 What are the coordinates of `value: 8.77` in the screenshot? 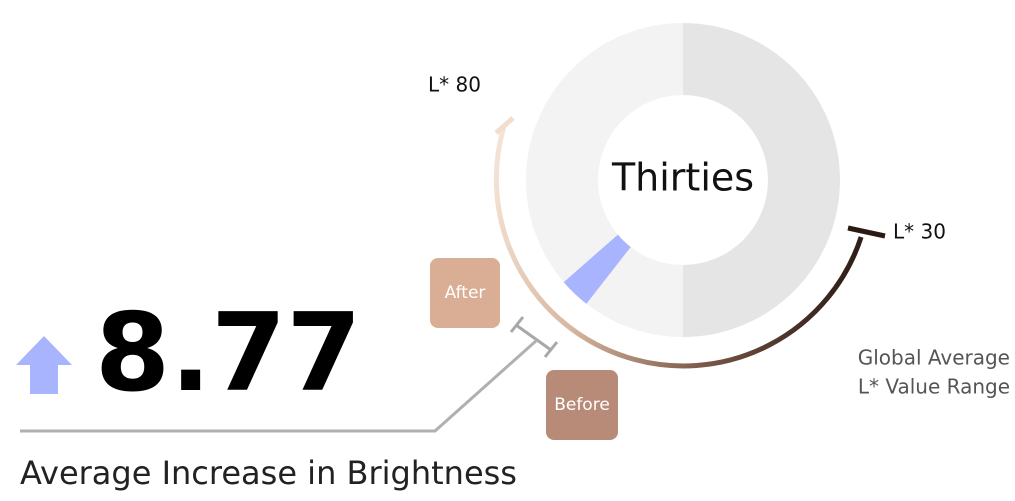 It's located at (228, 353).